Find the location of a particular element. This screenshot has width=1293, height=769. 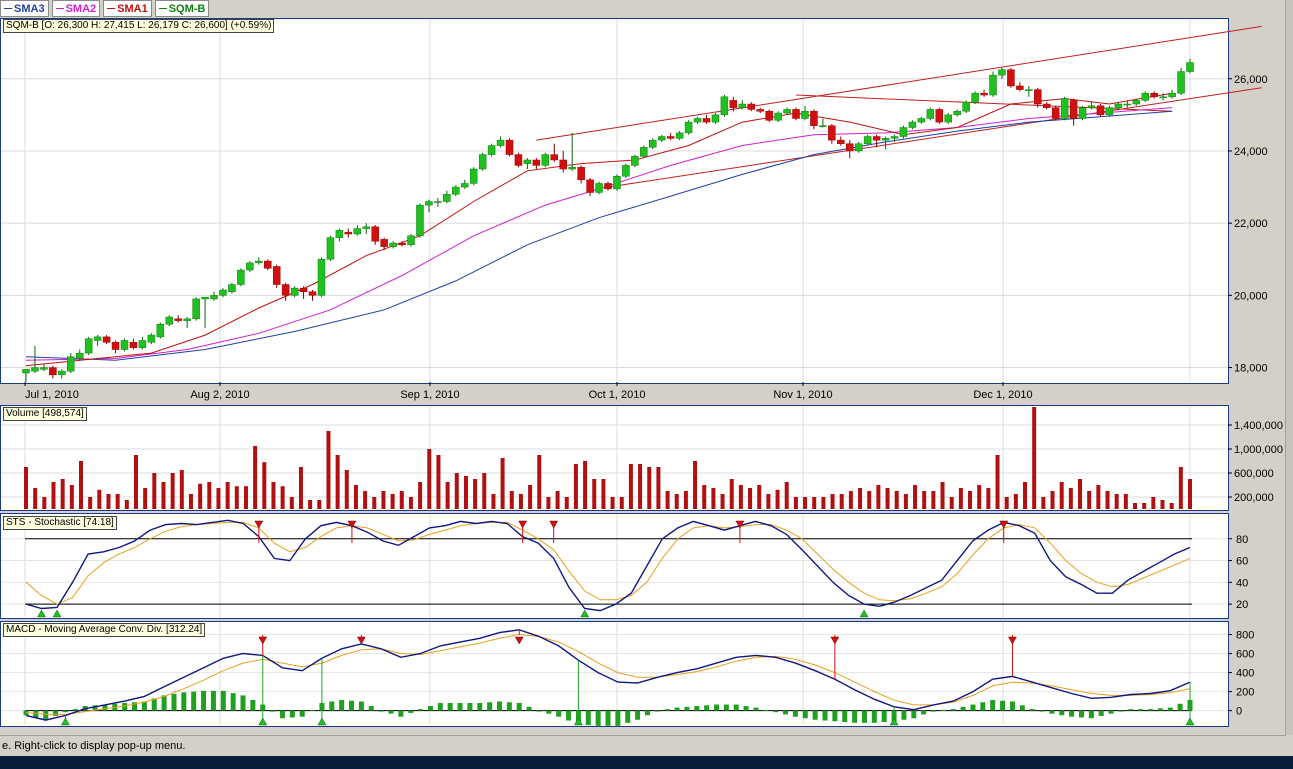

legend-item-sqm-b: SQM-B is located at coordinates (182, 8).